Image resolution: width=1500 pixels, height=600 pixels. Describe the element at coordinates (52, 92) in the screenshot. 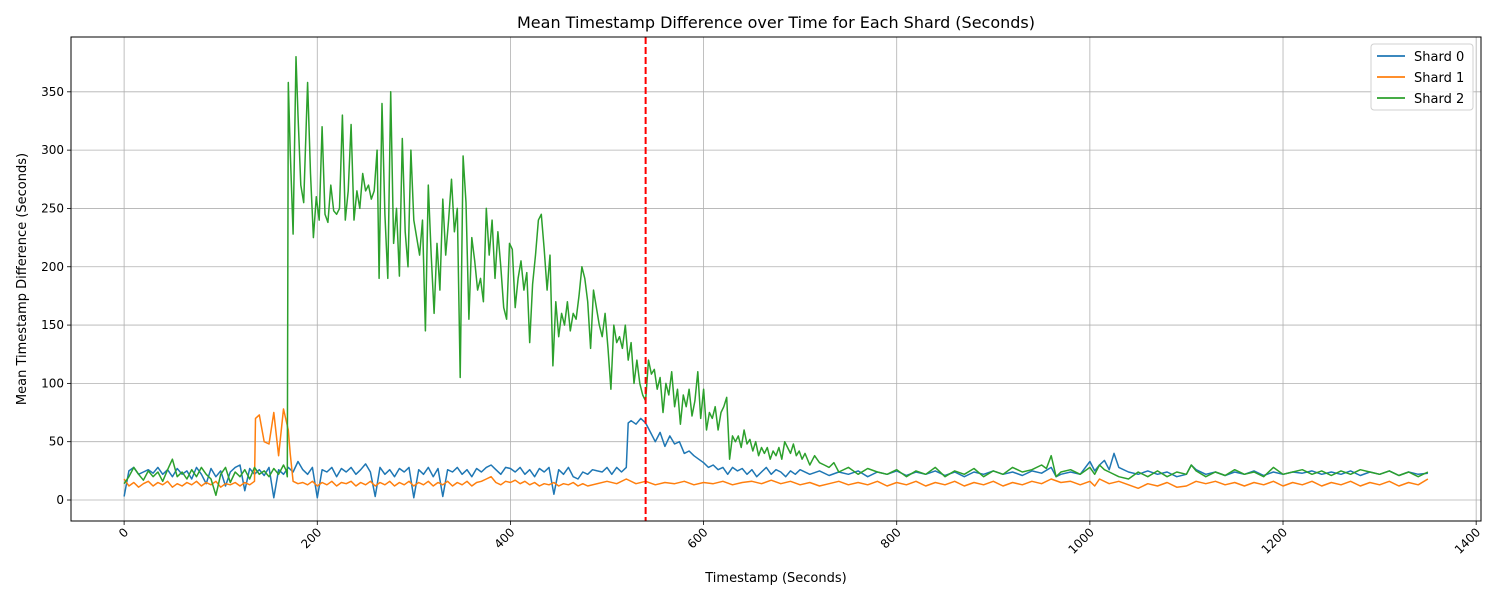

I see `y-tick-label: 350` at that location.